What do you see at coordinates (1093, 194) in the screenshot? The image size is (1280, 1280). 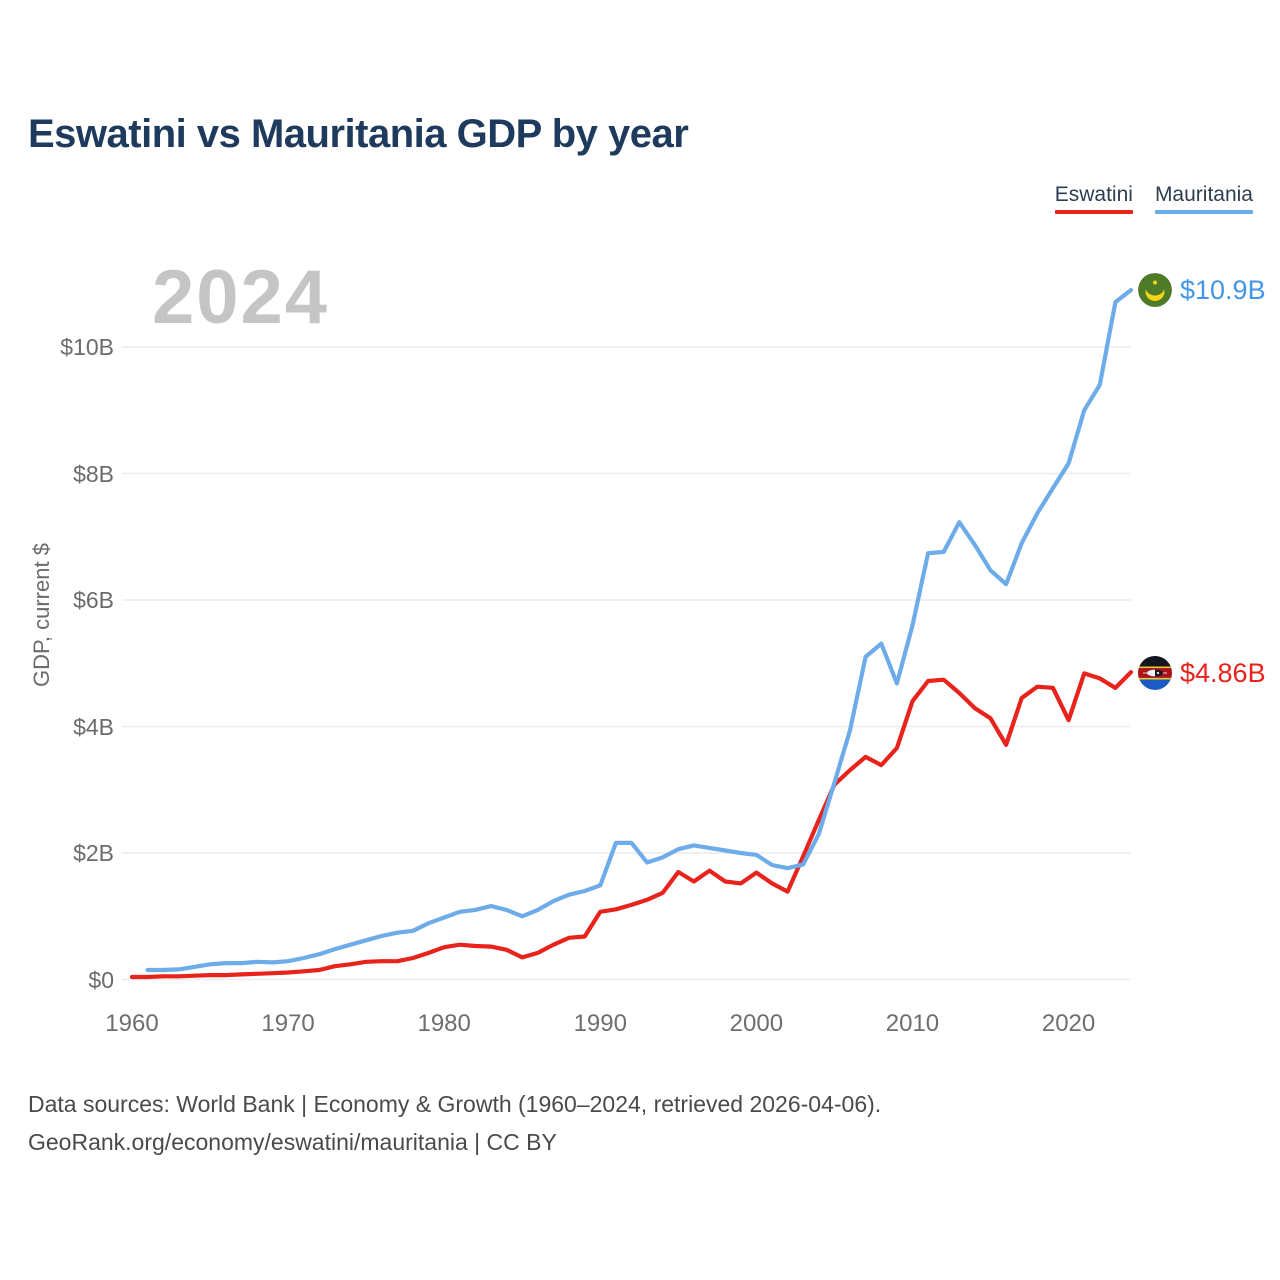 I see `legend-label-eswatini: Eswatini` at bounding box center [1093, 194].